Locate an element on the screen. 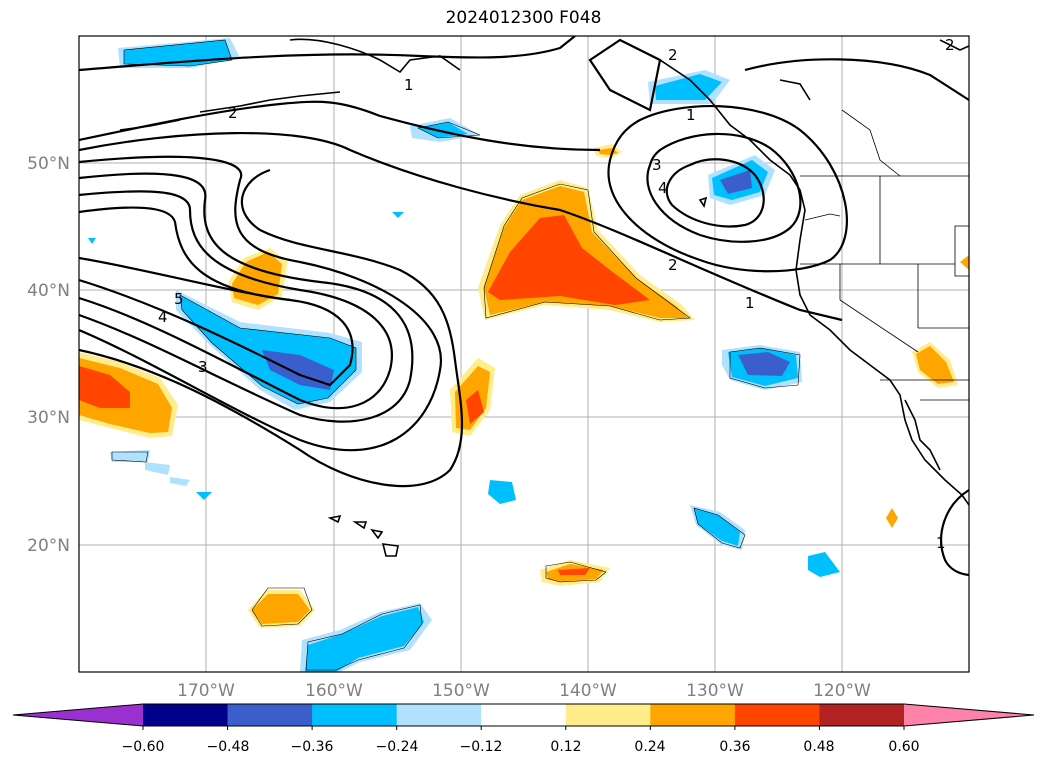  lon-label: 170°W is located at coordinates (206, 691).